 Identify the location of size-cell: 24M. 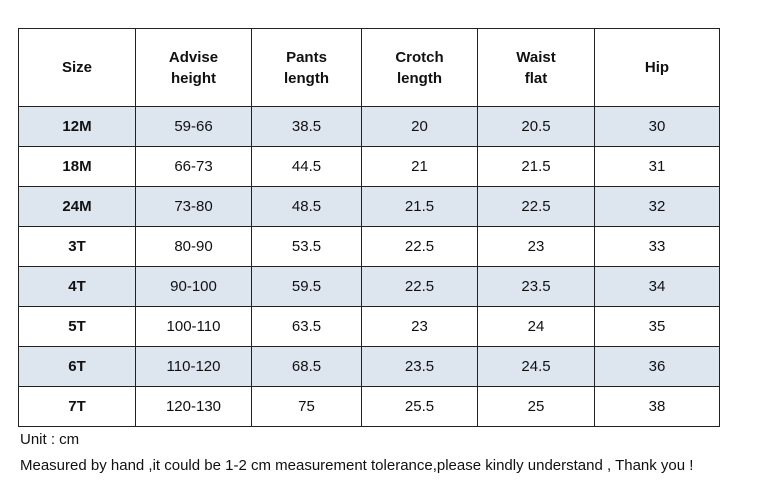
(77, 206).